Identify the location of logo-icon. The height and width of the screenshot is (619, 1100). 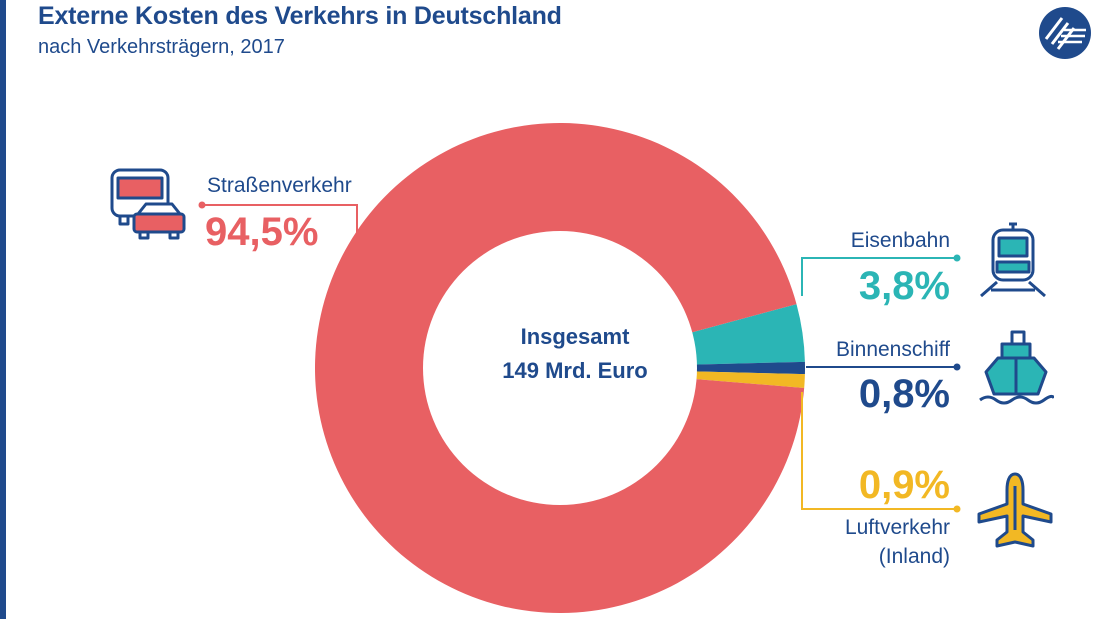
(1065, 33).